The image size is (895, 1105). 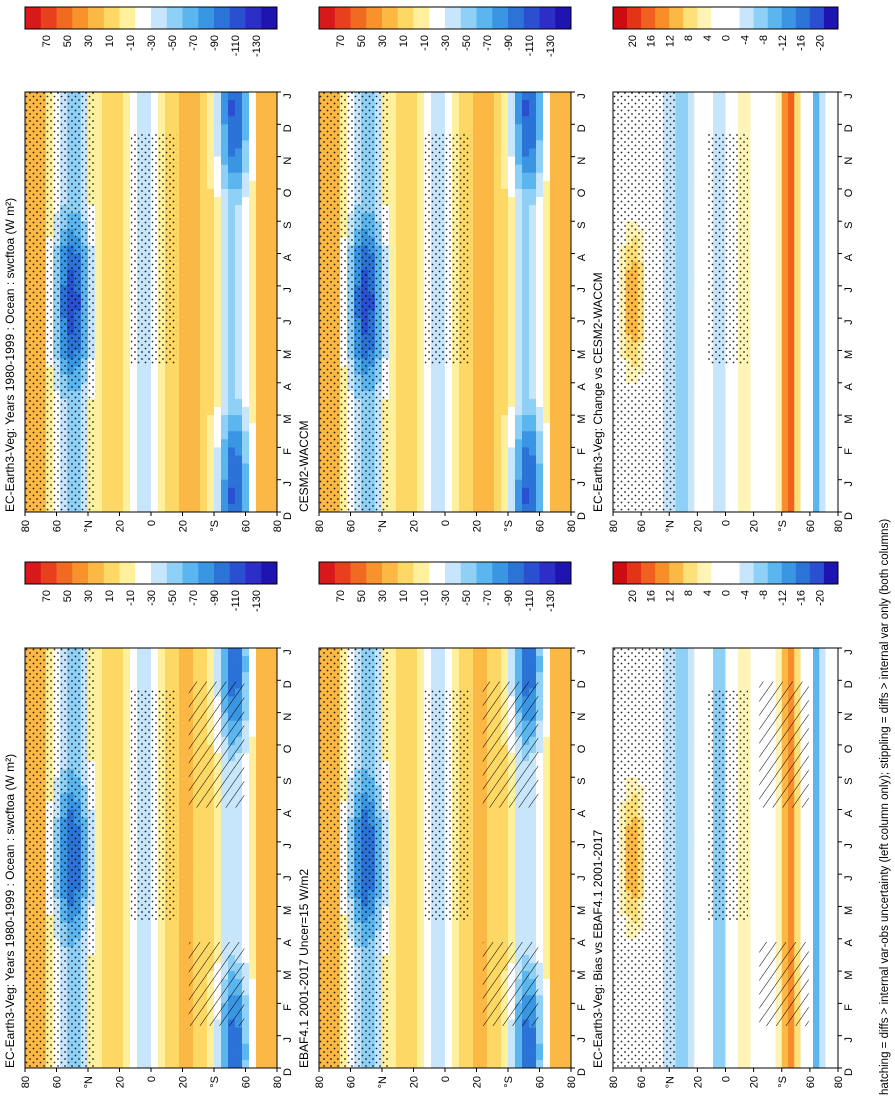 What do you see at coordinates (68, 596) in the screenshot?
I see `colorbar-label: 50` at bounding box center [68, 596].